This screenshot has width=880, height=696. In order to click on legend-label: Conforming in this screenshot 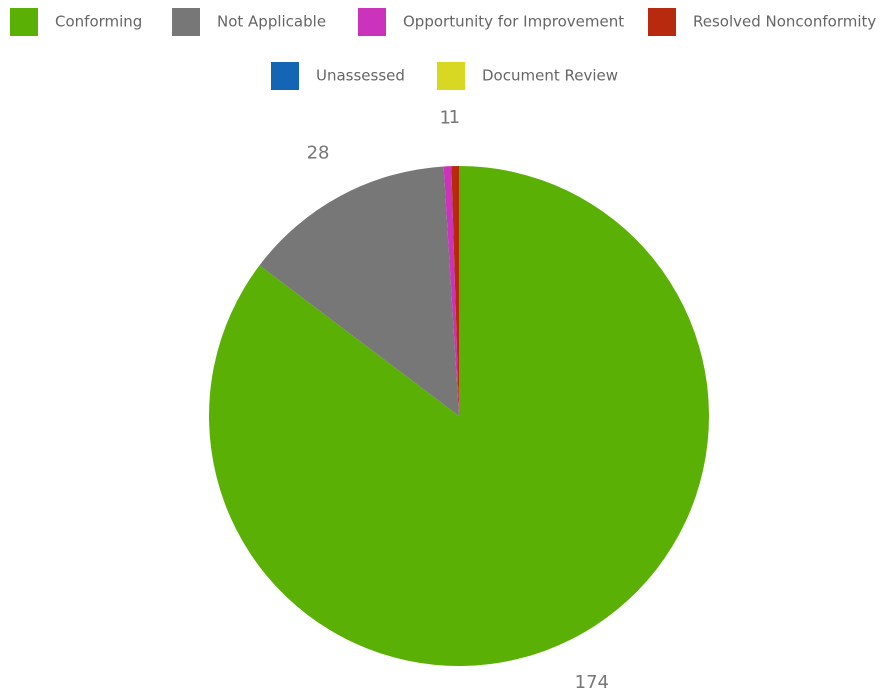, I will do `click(98, 22)`.